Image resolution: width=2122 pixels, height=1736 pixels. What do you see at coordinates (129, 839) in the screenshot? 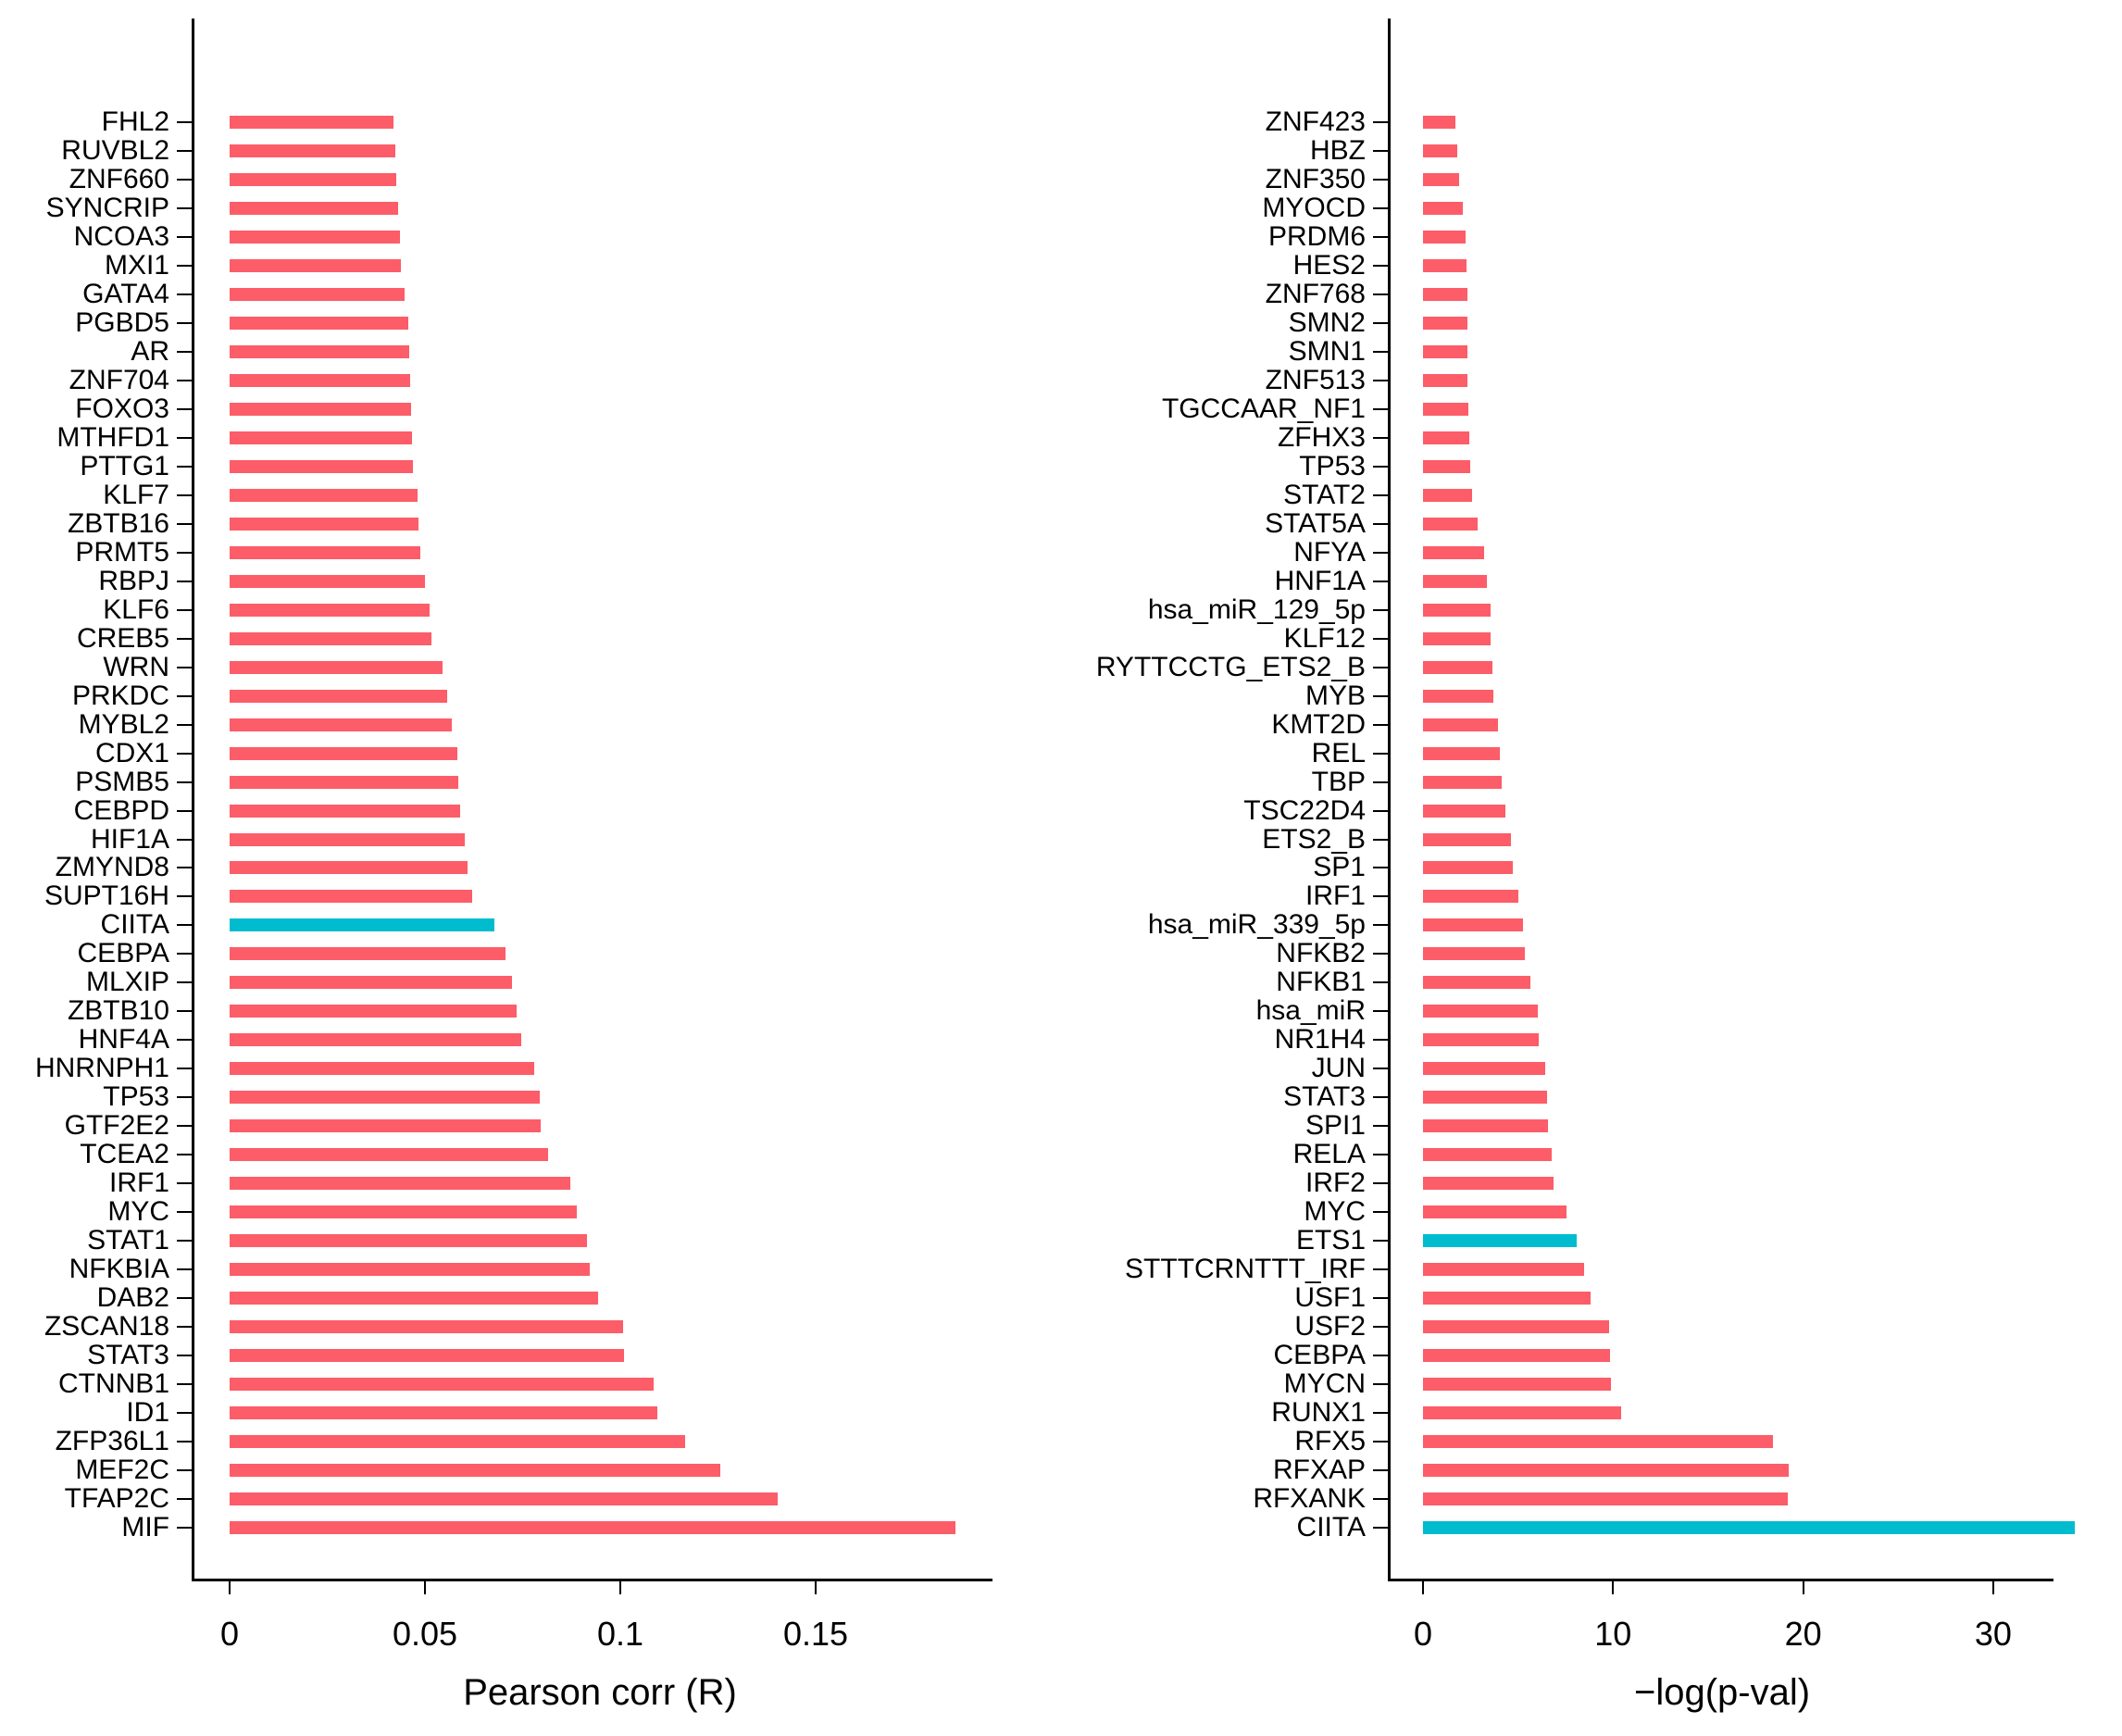
I see `row-label-HIF1A: HIF1A` at bounding box center [129, 839].